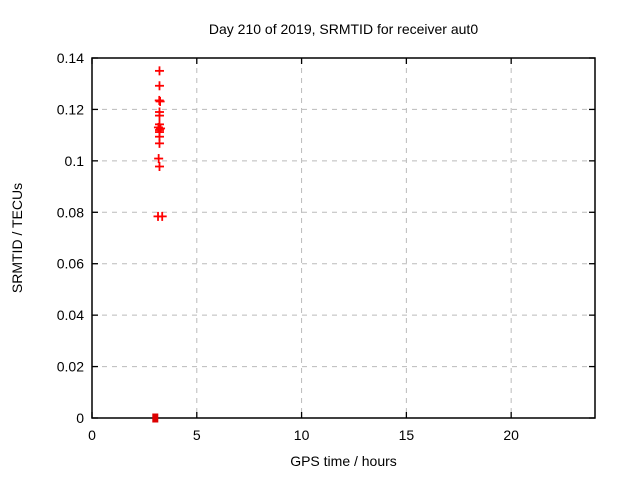 The image size is (640, 480). What do you see at coordinates (197, 435) in the screenshot?
I see `x-tick-label: 5` at bounding box center [197, 435].